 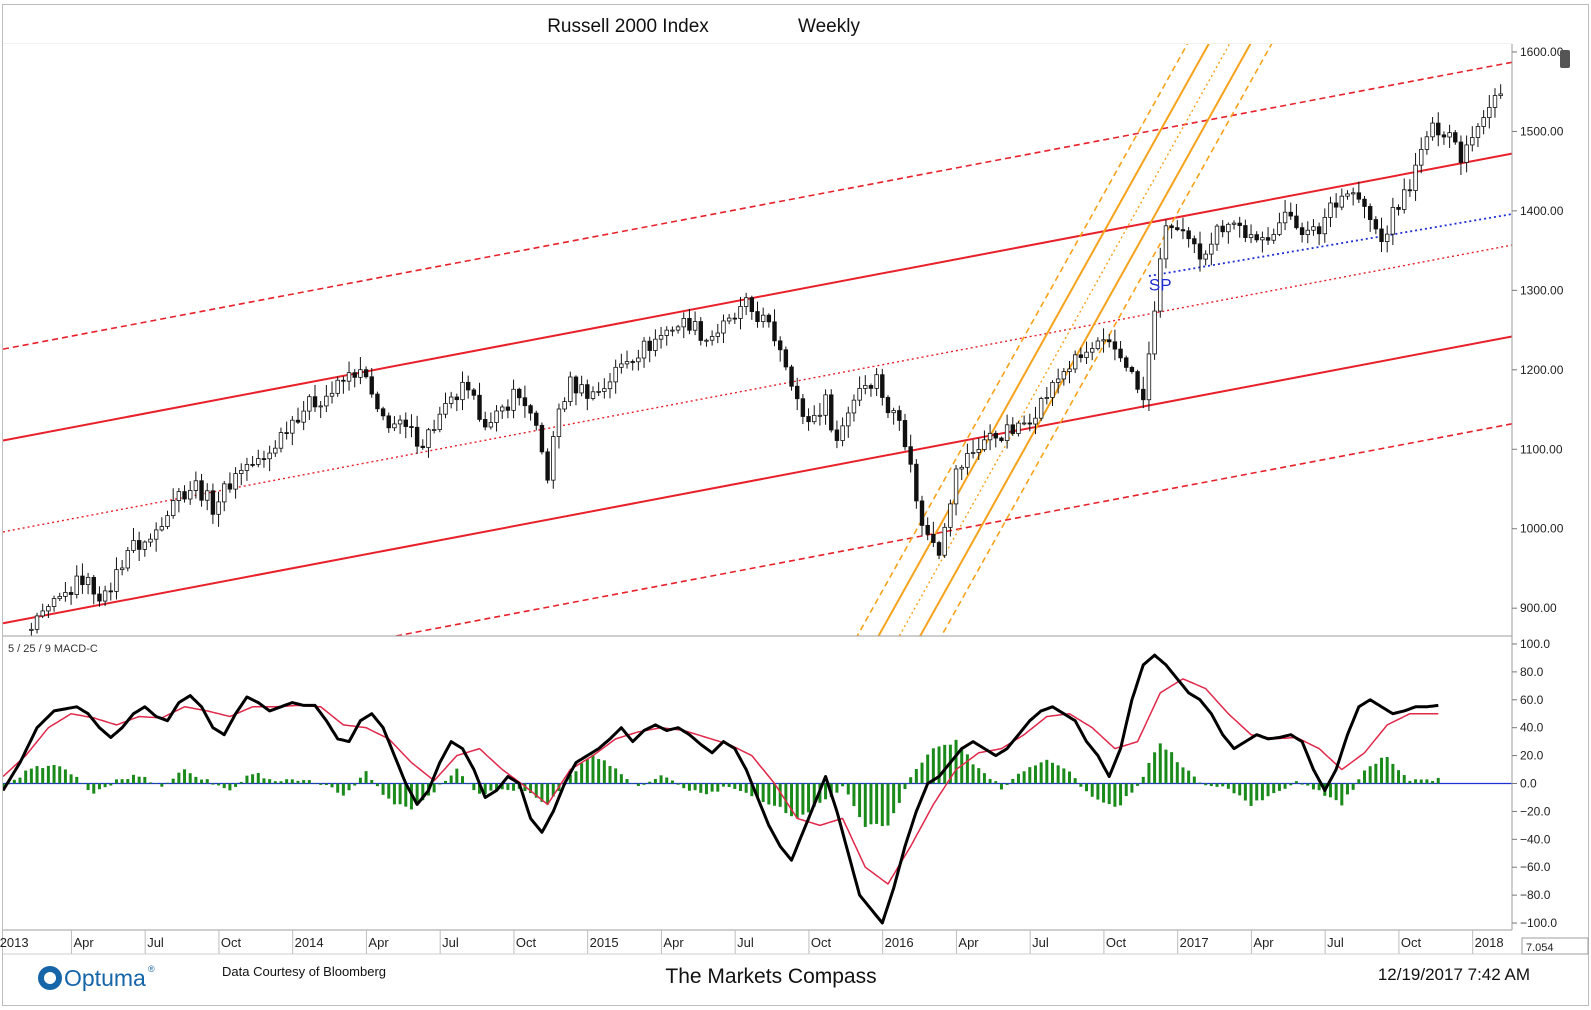 What do you see at coordinates (1540, 948) in the screenshot?
I see `value-readout: 7.054` at bounding box center [1540, 948].